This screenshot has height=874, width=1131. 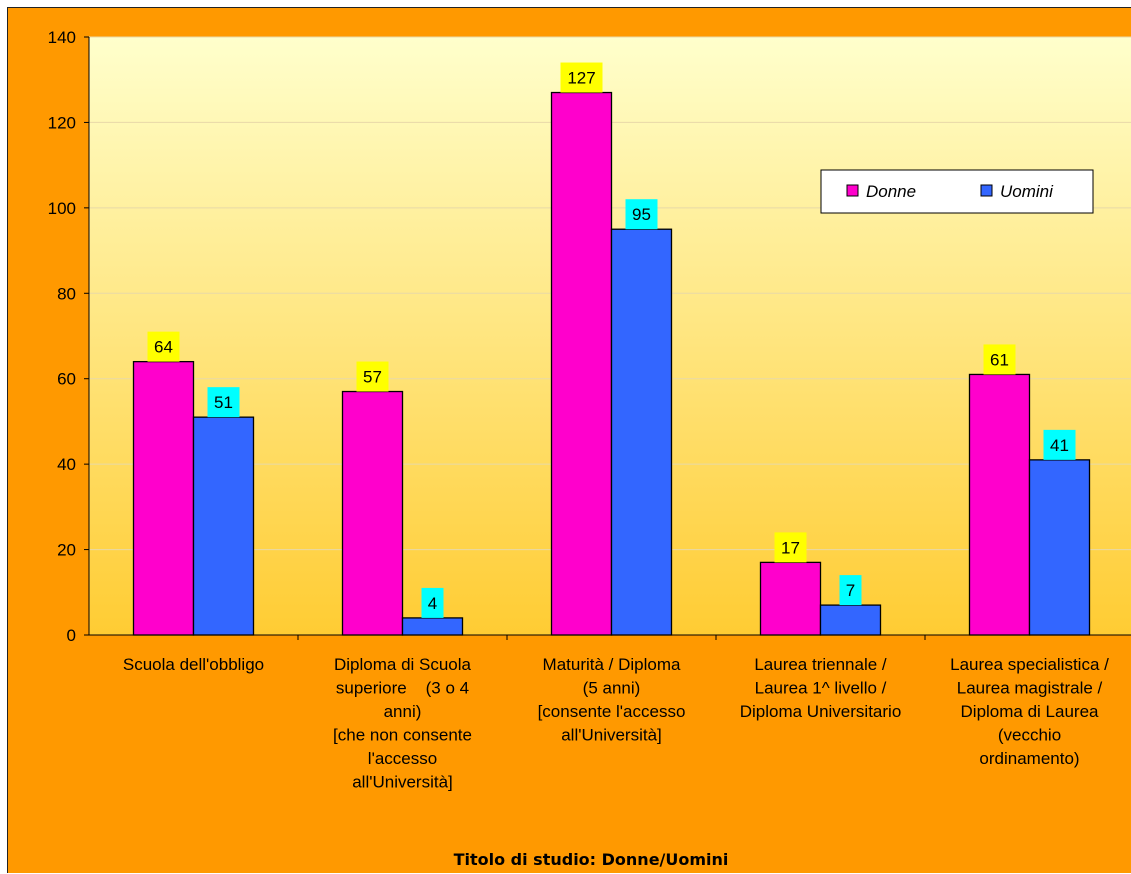 I want to click on data-label-donne: 127, so click(x=581, y=78).